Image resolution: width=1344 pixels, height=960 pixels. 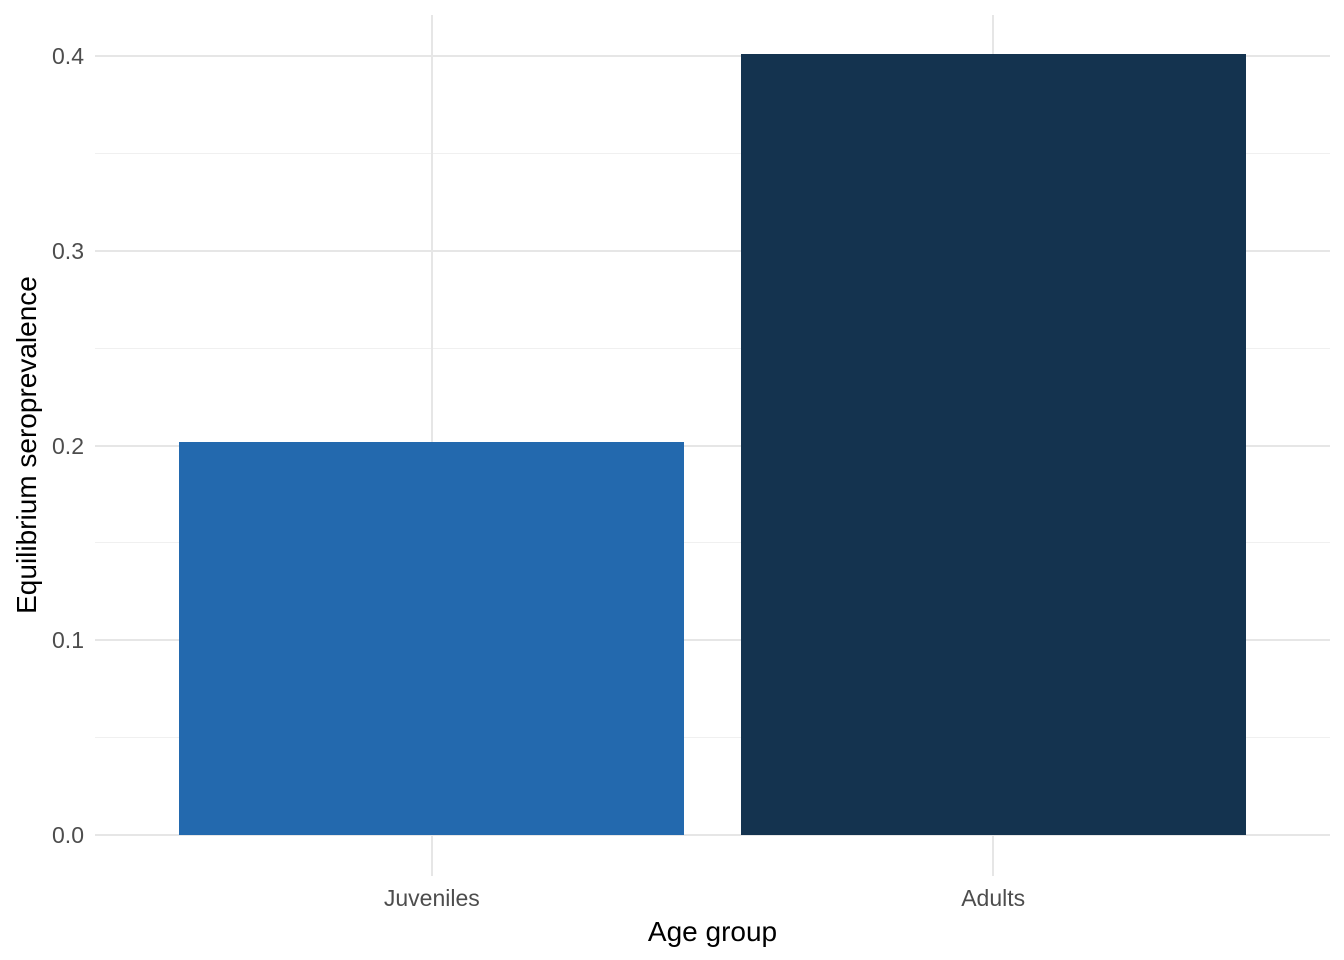 I want to click on y-tick-label: 0.0, so click(x=68, y=835).